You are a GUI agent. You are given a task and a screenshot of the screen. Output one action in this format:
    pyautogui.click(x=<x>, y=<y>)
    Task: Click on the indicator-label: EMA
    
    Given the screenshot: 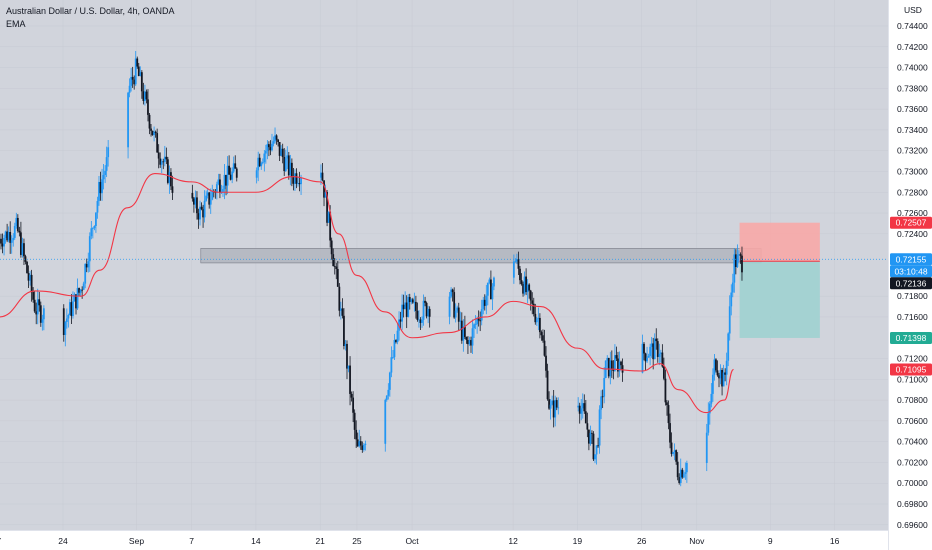 What is the action you would take?
    pyautogui.click(x=16, y=24)
    